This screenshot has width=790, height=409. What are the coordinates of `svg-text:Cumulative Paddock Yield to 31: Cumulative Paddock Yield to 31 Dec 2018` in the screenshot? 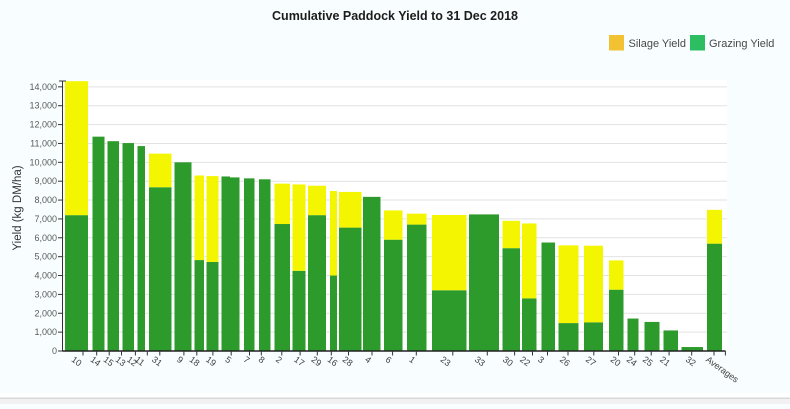 It's located at (395, 16).